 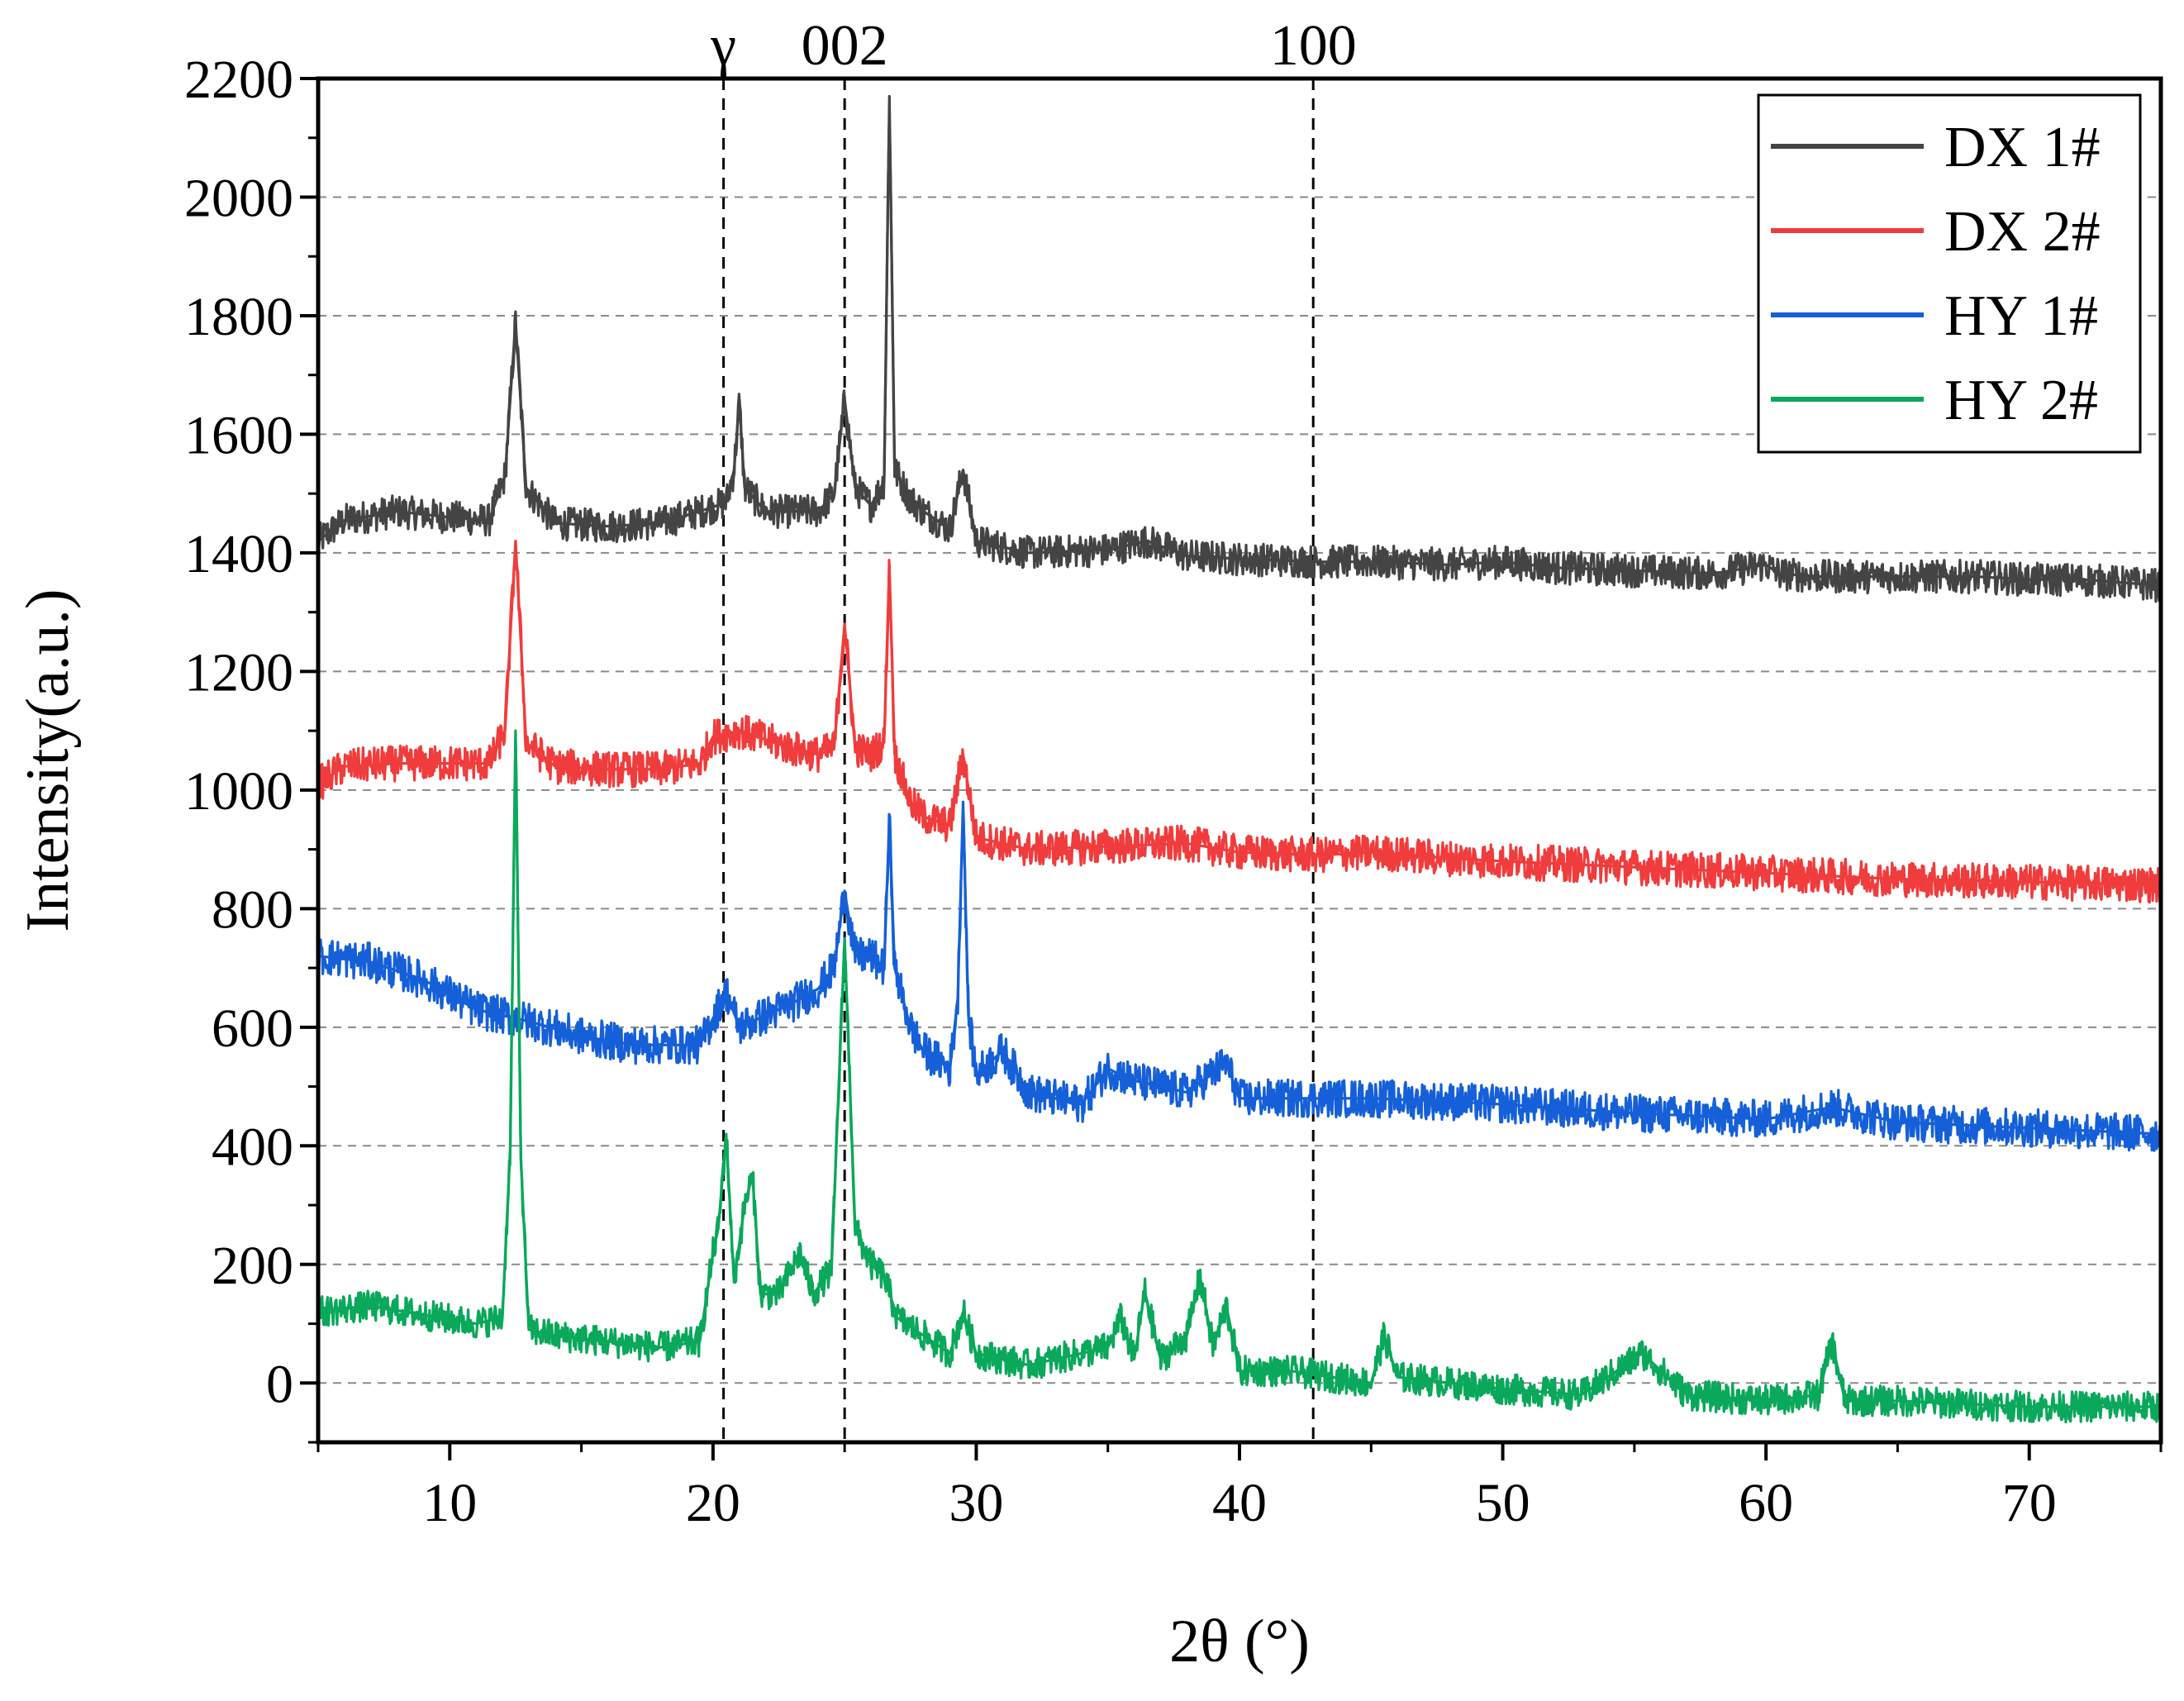 What do you see at coordinates (238, 554) in the screenshot?
I see `y-tick-label: 1400` at bounding box center [238, 554].